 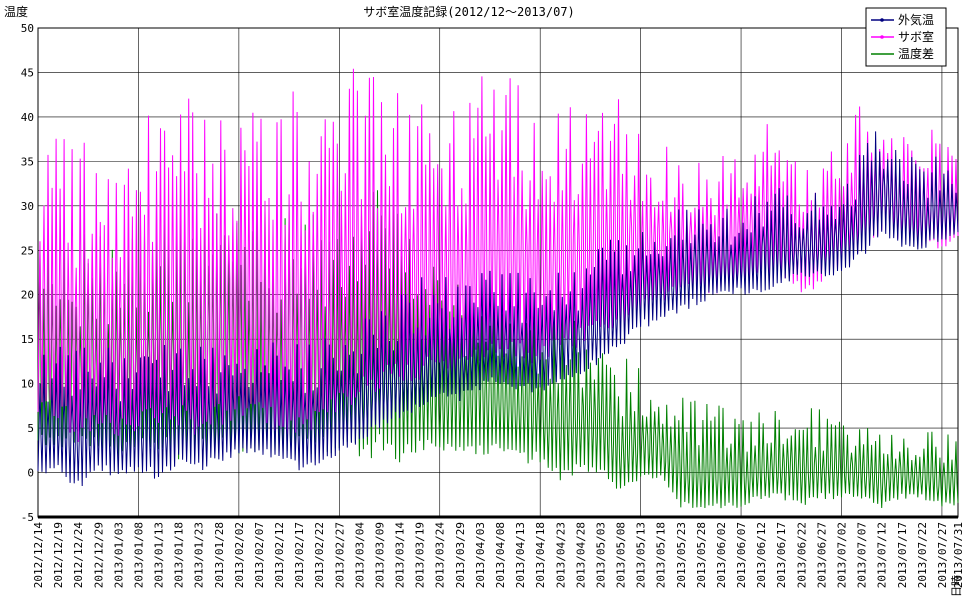 I want to click on x-tick-label: 2013/06/12, so click(x=761, y=555).